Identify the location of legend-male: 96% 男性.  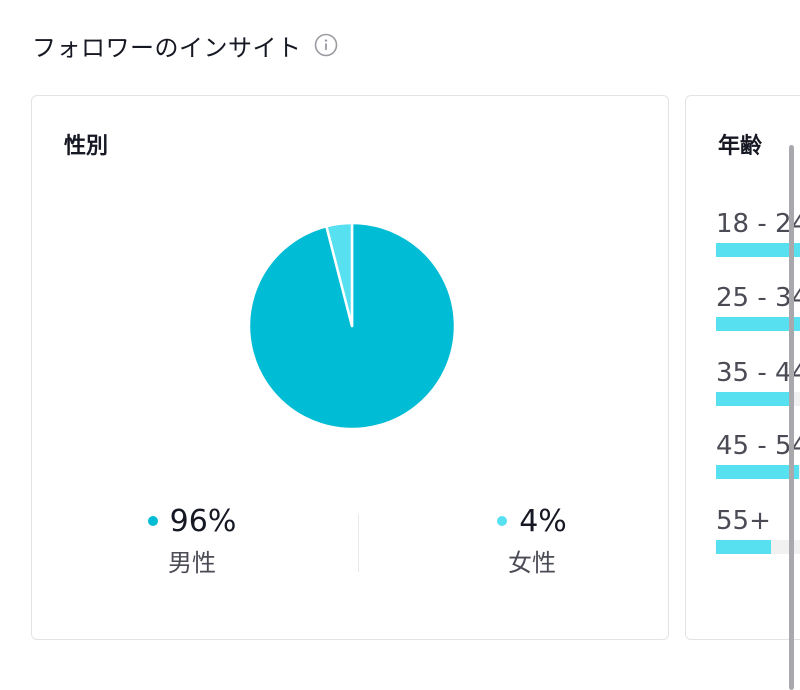
(192, 539).